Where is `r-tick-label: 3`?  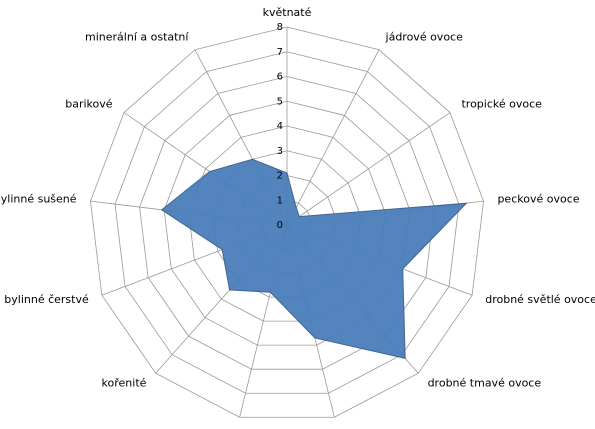
r-tick-label: 3 is located at coordinates (280, 151).